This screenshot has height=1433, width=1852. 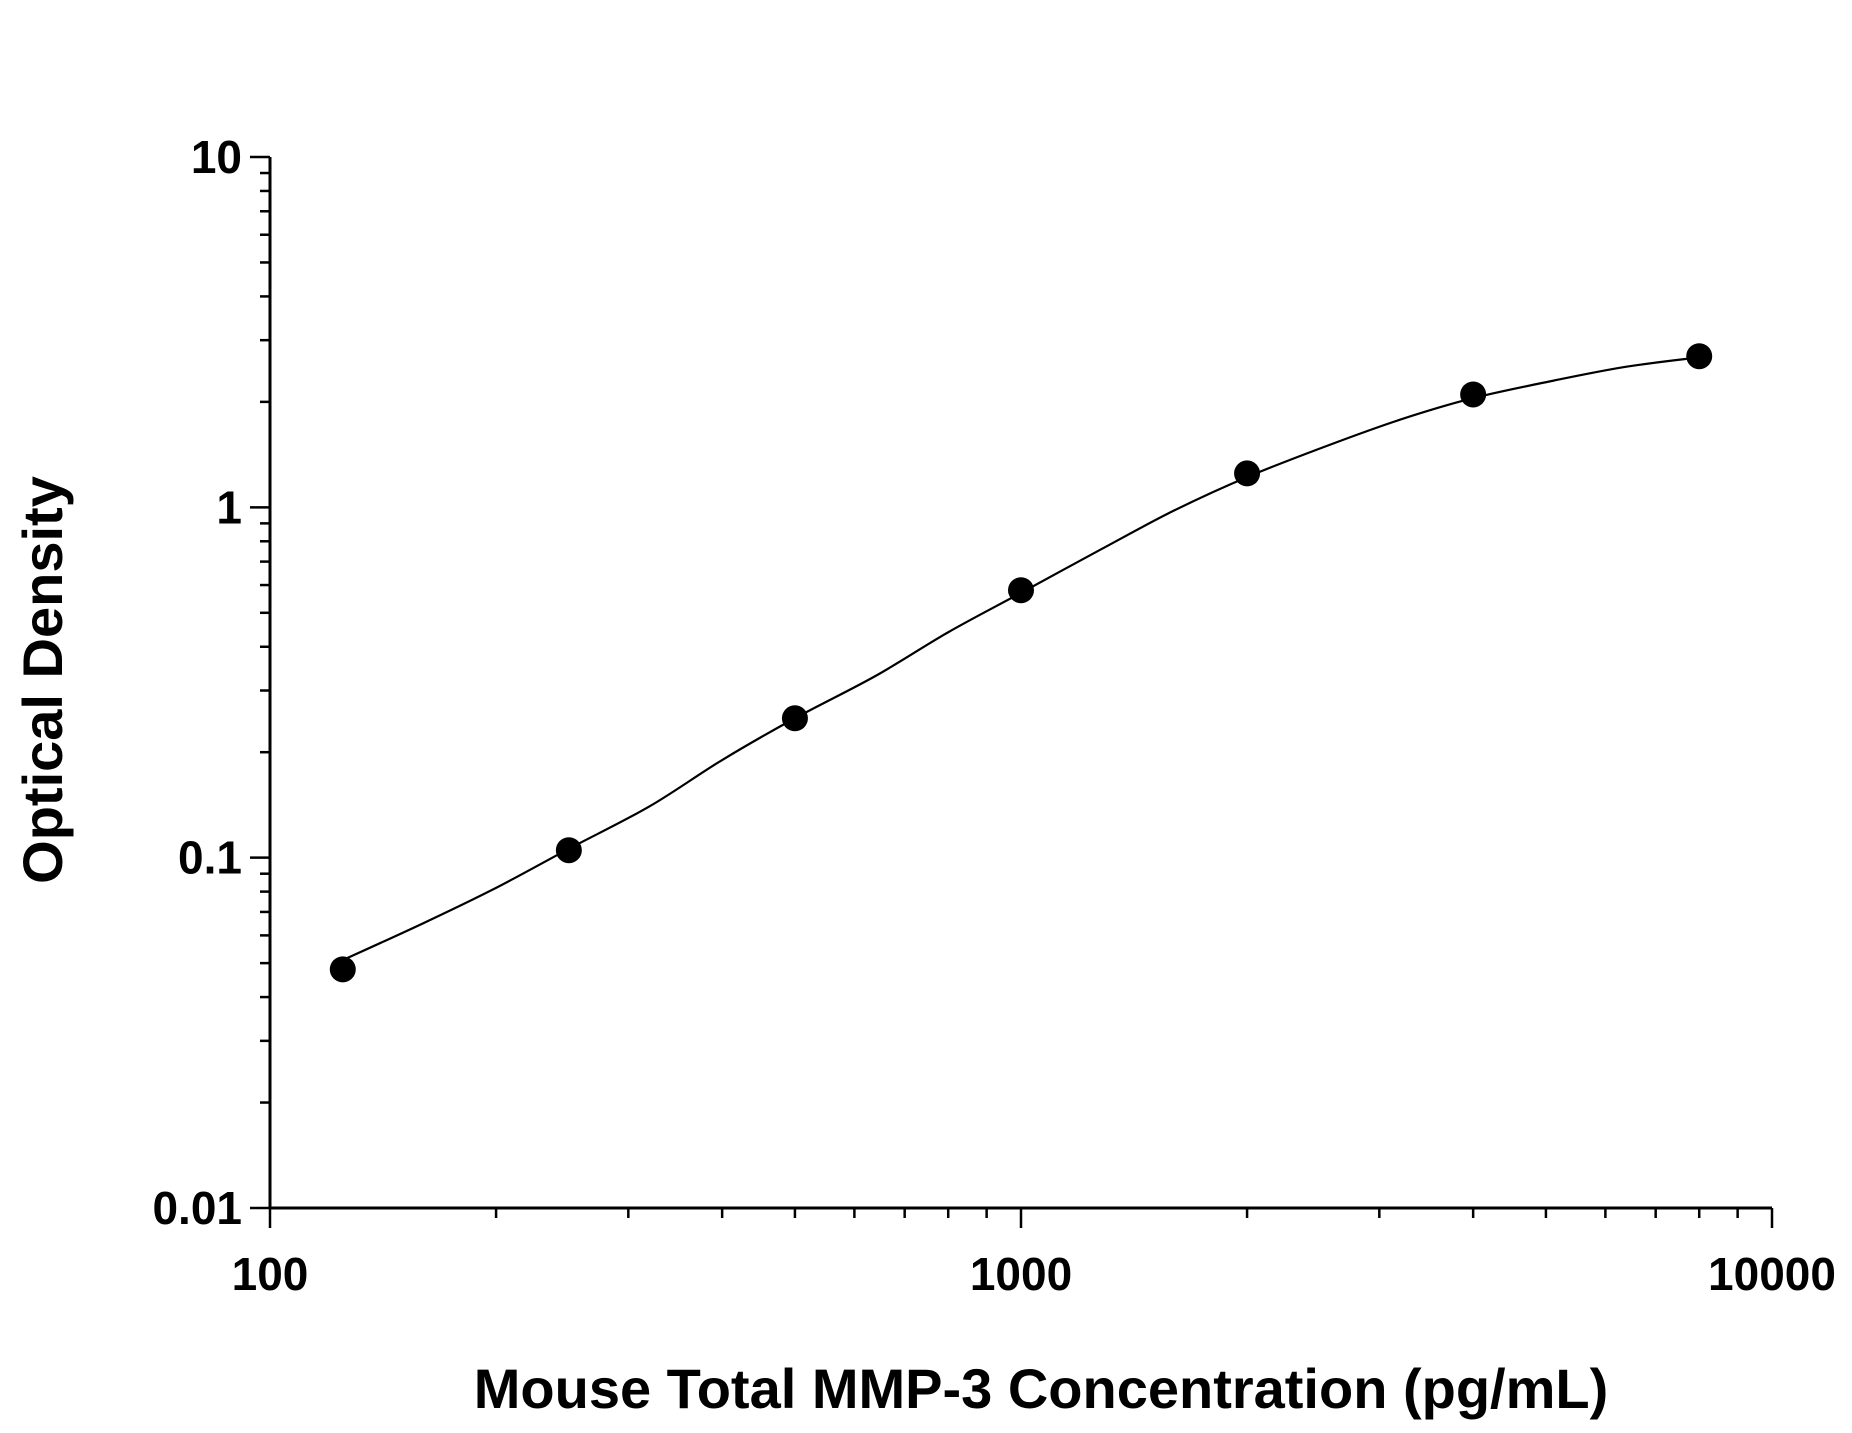 What do you see at coordinates (260, 682) in the screenshot?
I see `y-axis-ticks` at bounding box center [260, 682].